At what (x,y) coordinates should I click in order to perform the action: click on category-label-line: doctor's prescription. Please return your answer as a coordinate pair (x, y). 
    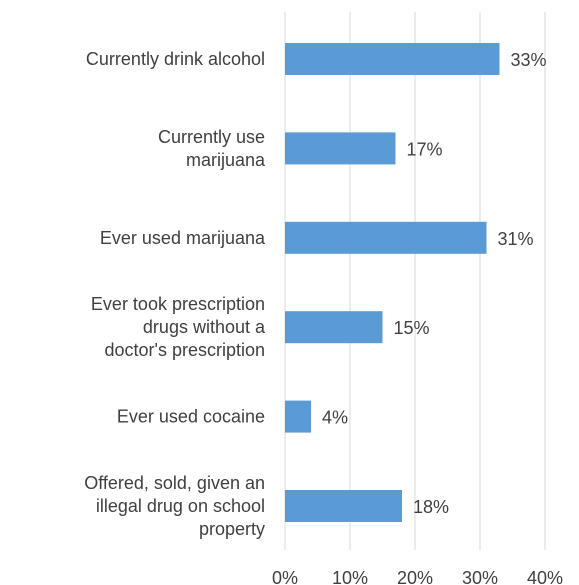
    Looking at the image, I should click on (184, 350).